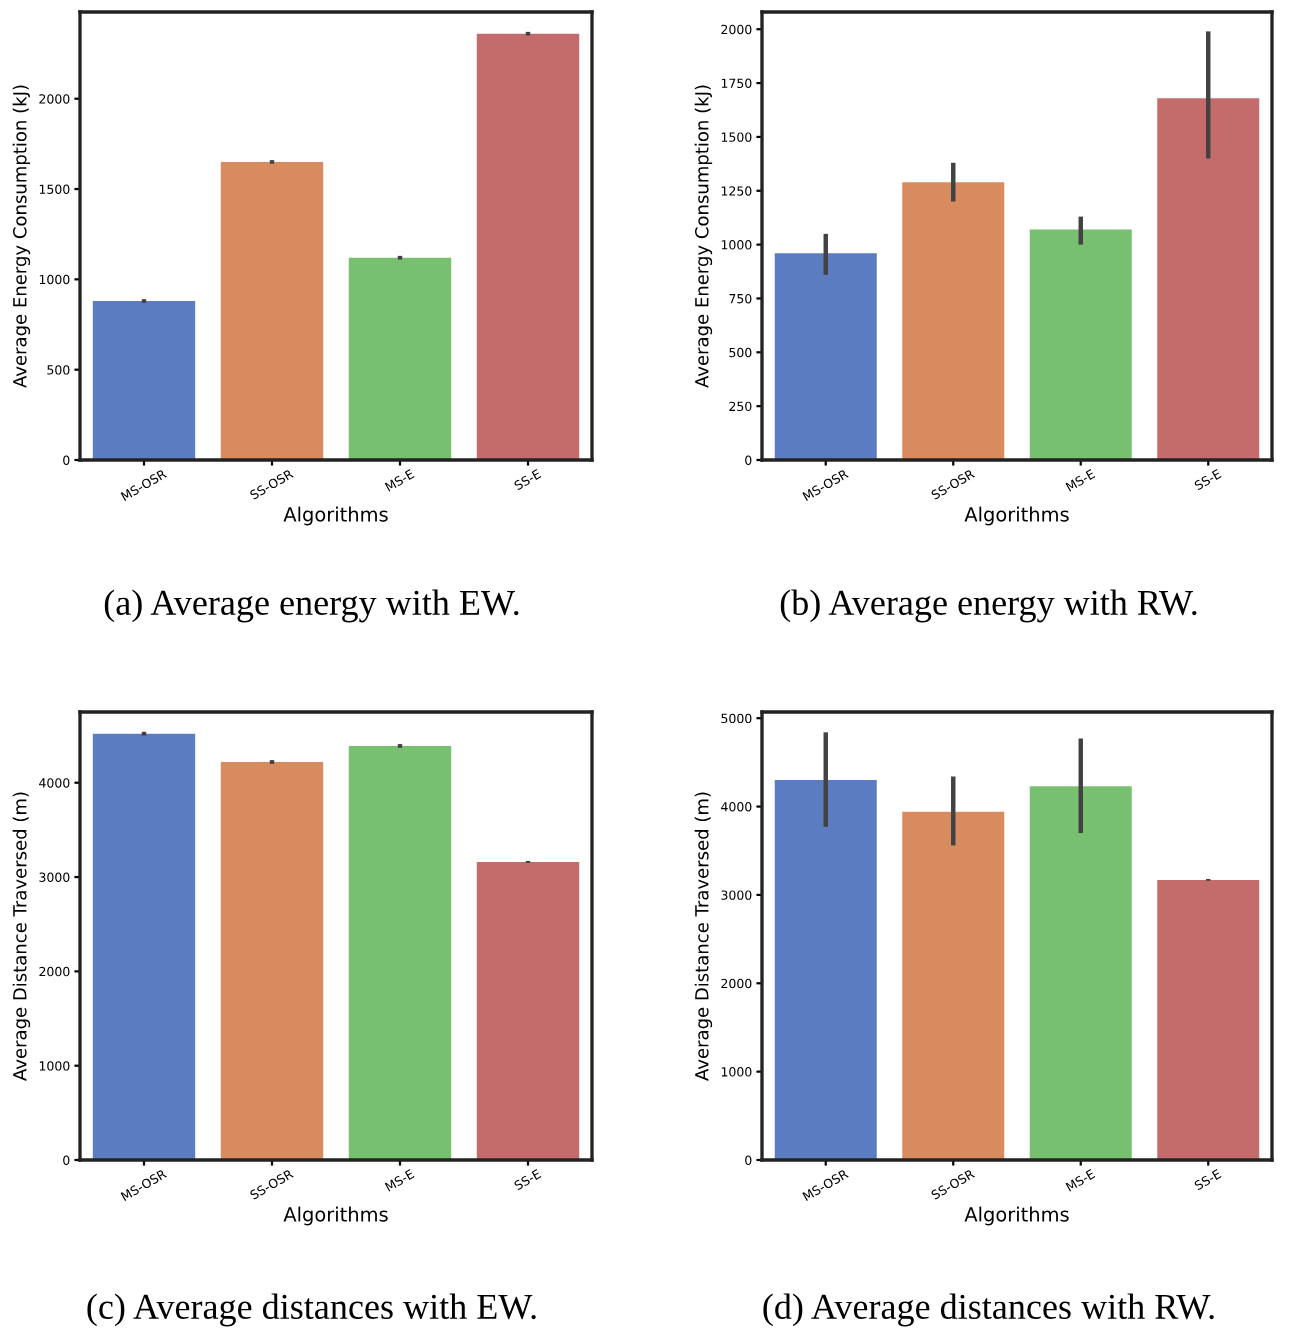 The height and width of the screenshot is (1338, 1294). What do you see at coordinates (988, 606) in the screenshot?
I see `text: (b) Average energy with RW.` at bounding box center [988, 606].